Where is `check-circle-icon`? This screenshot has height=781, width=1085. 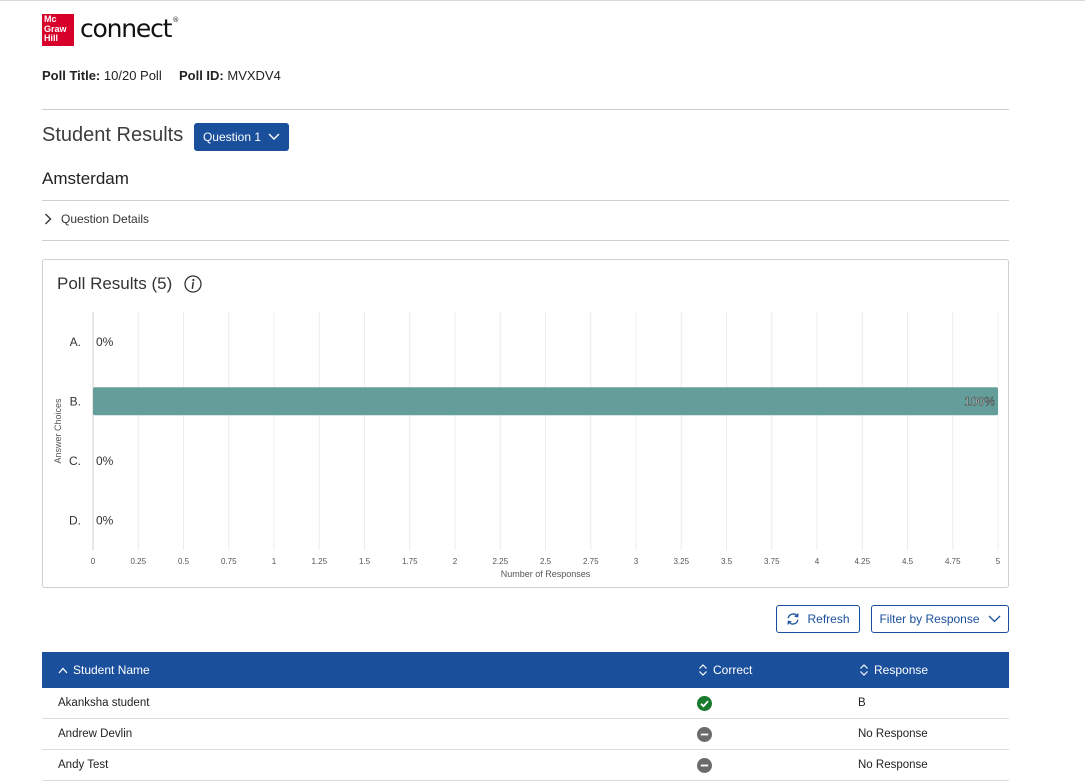 check-circle-icon is located at coordinates (704, 703).